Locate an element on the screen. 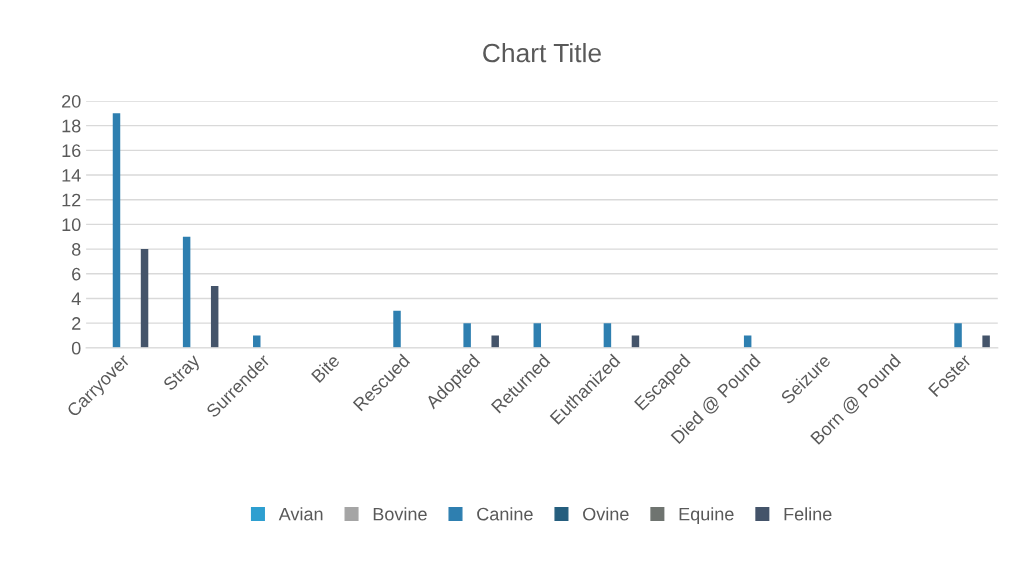 The width and height of the screenshot is (1013, 561). chart-title: Chart Title is located at coordinates (542, 52).